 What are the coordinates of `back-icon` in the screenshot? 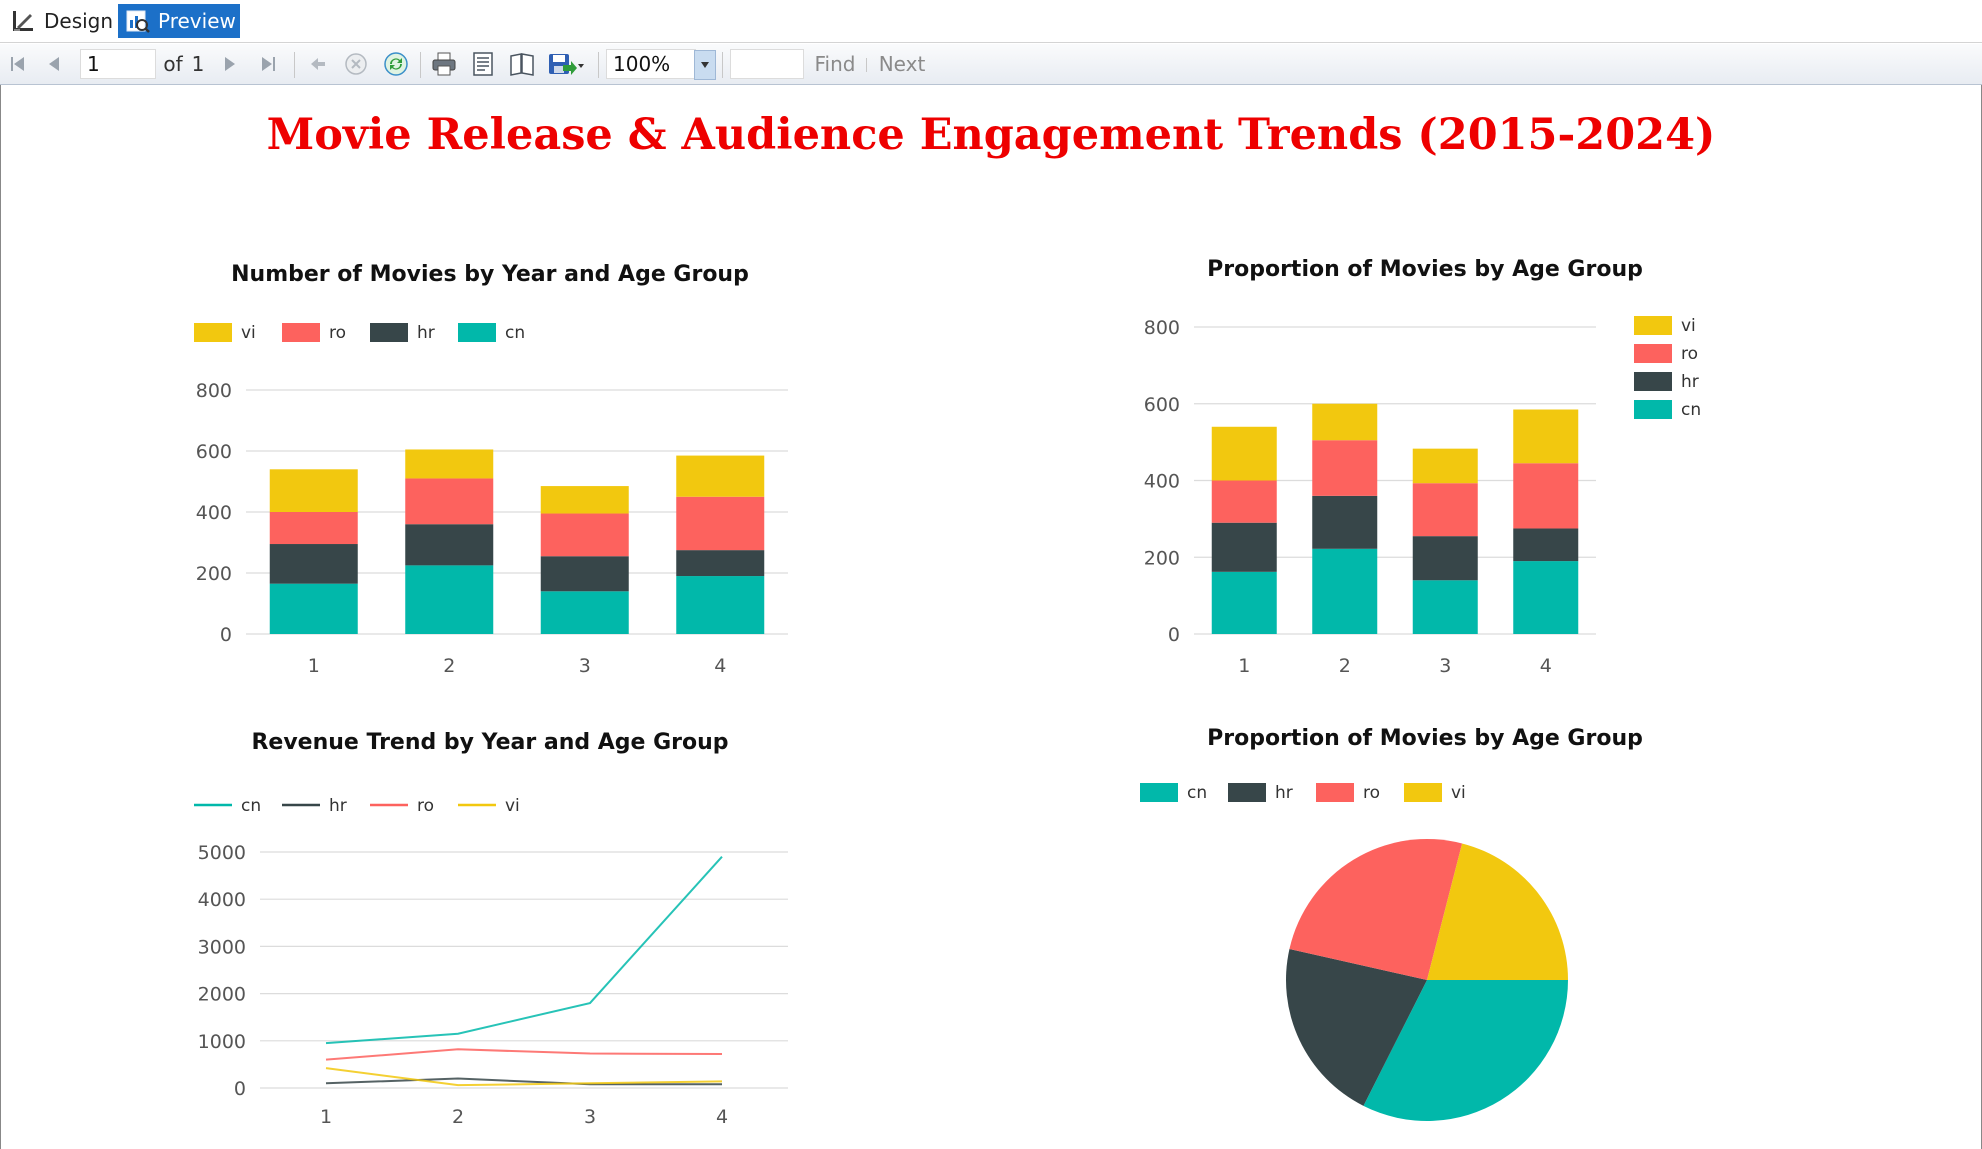 It's located at (318, 64).